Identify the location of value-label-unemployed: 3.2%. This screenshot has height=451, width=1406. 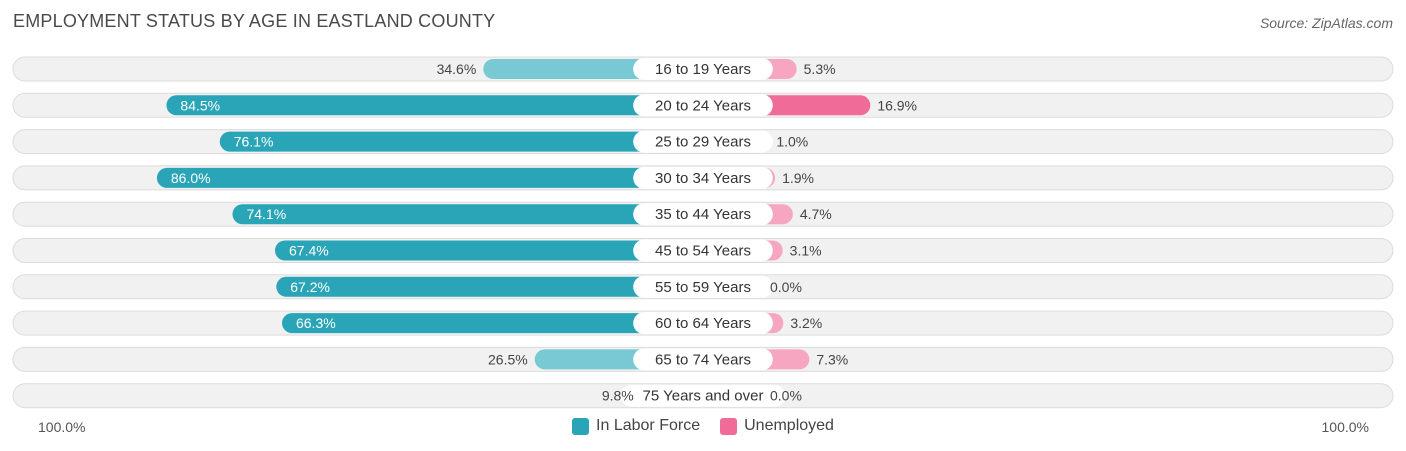
(806, 323).